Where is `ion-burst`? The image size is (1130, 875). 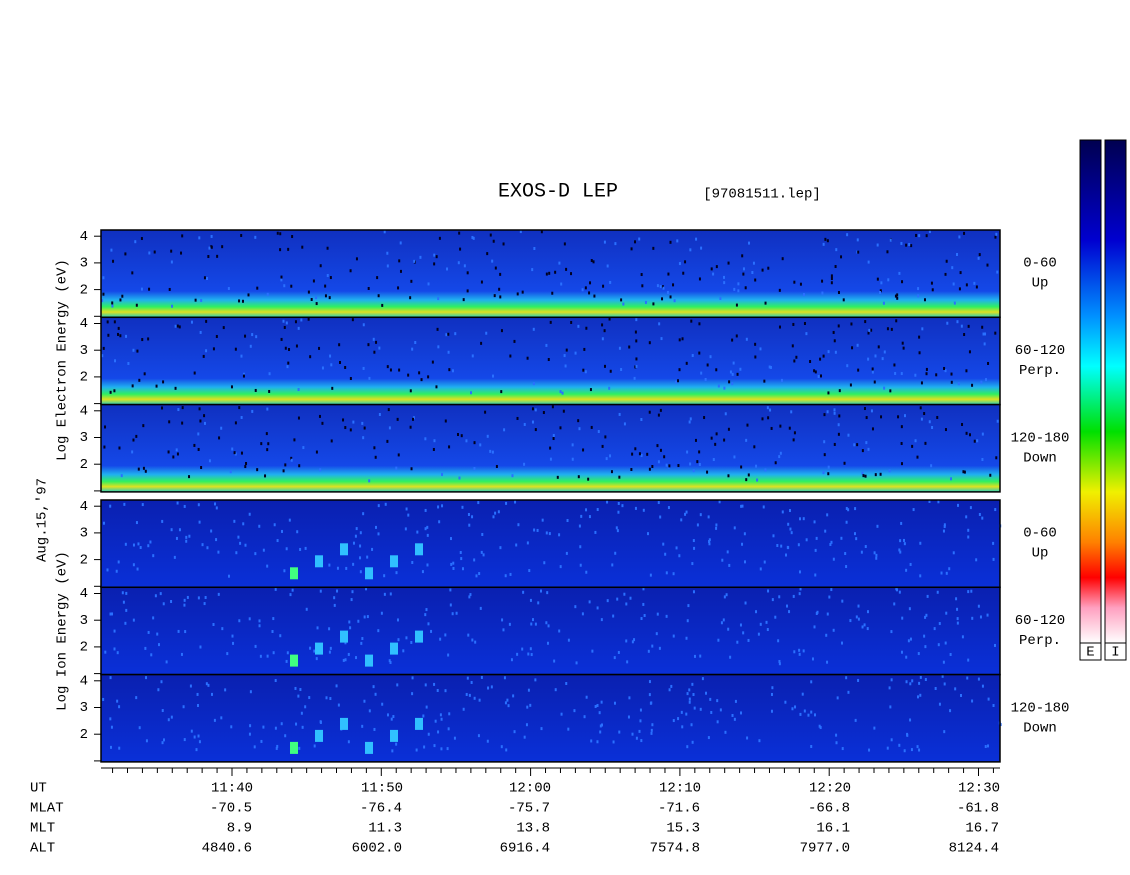
ion-burst is located at coordinates (294, 660).